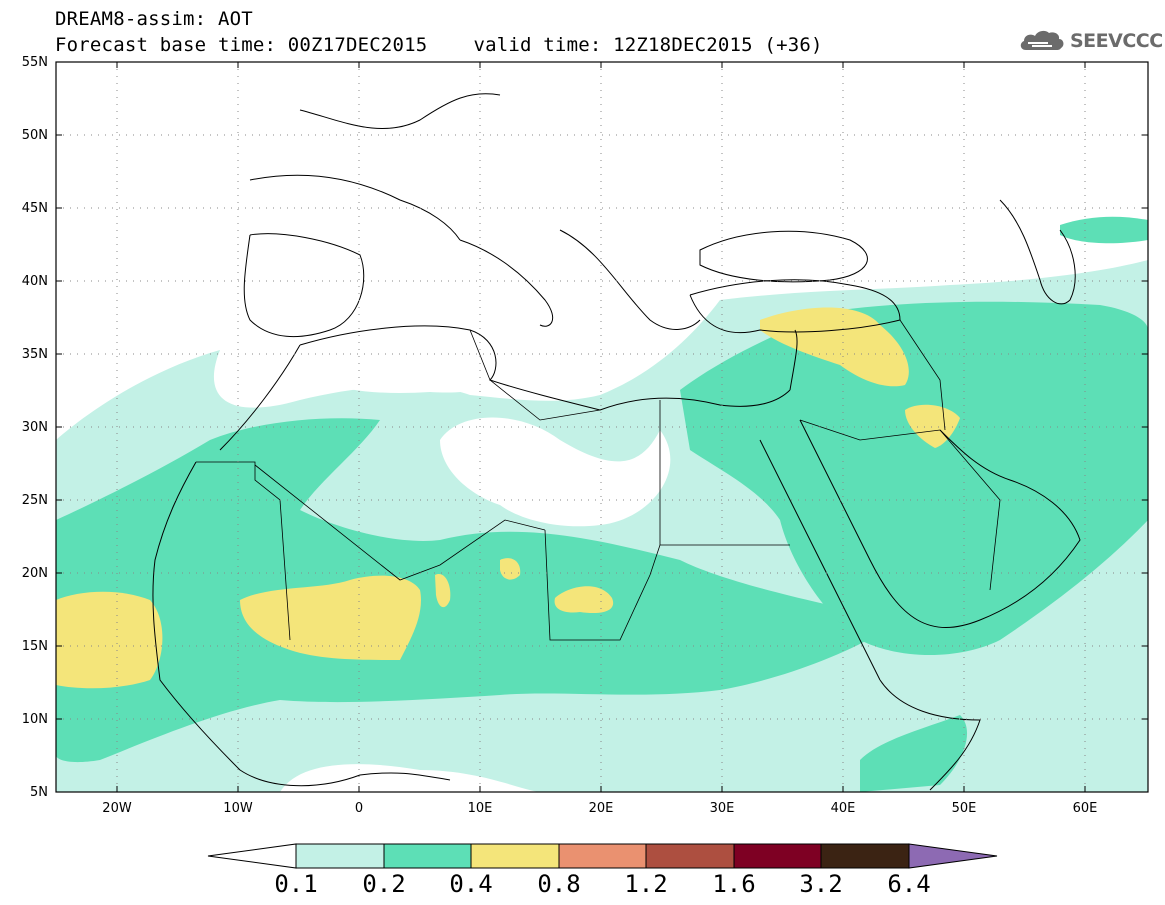 The width and height of the screenshot is (1165, 905). Describe the element at coordinates (35, 354) in the screenshot. I see `lat-label: 35N` at that location.